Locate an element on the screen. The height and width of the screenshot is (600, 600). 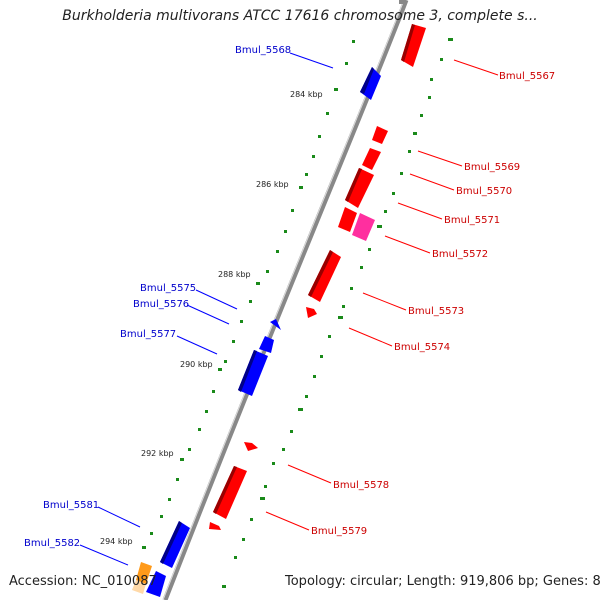
gene-bmul-5572-feature is located at coordinates (363, 227).